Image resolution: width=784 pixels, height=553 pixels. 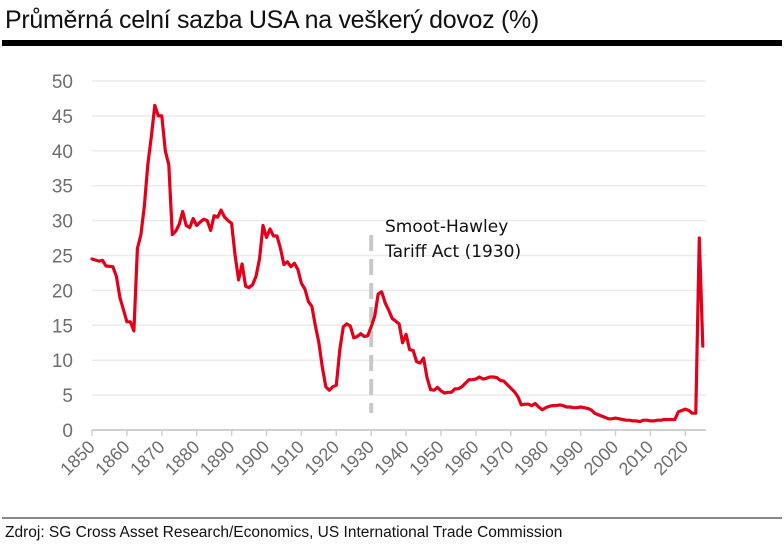 I want to click on y-tick-label: 25, so click(x=62, y=257).